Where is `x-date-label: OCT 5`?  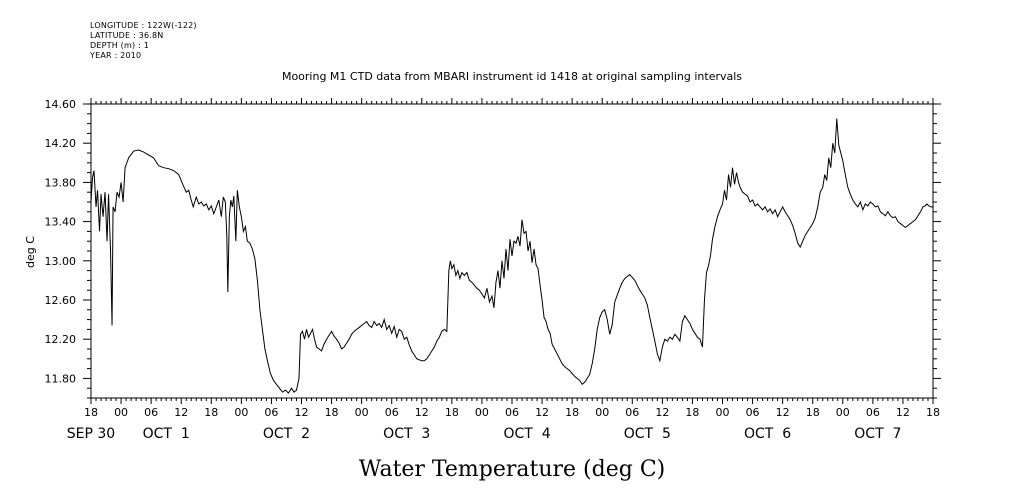 x-date-label: OCT 5 is located at coordinates (647, 434).